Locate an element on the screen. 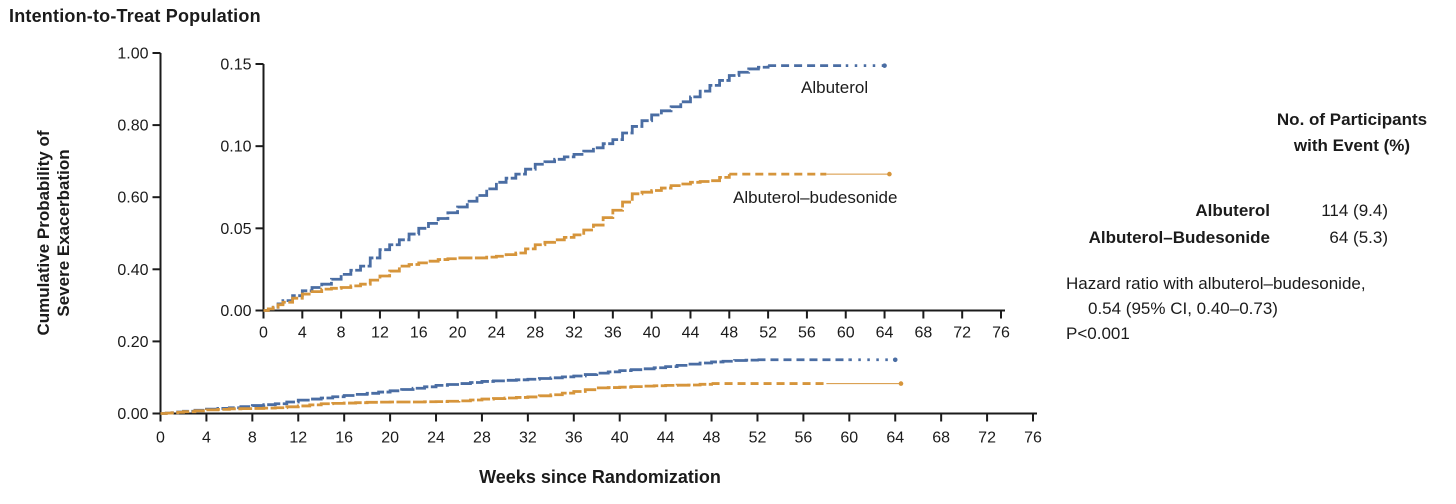  main-x-tick-label: 60 is located at coordinates (849, 438).